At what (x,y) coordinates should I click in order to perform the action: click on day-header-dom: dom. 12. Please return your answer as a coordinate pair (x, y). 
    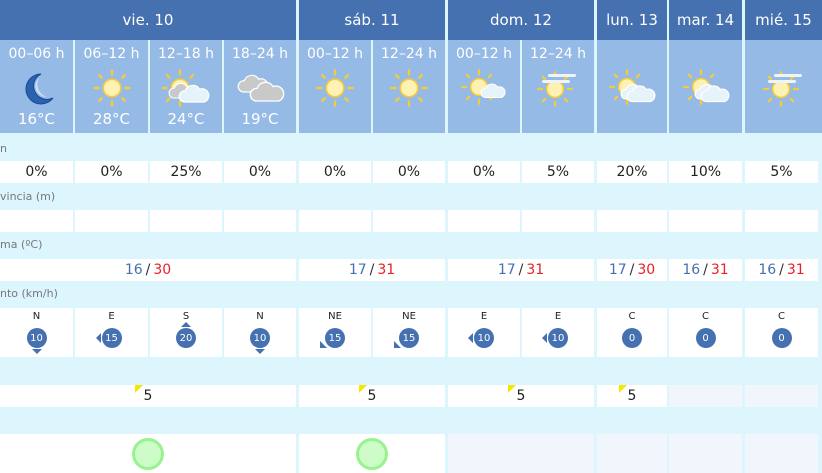
    Looking at the image, I should click on (521, 20).